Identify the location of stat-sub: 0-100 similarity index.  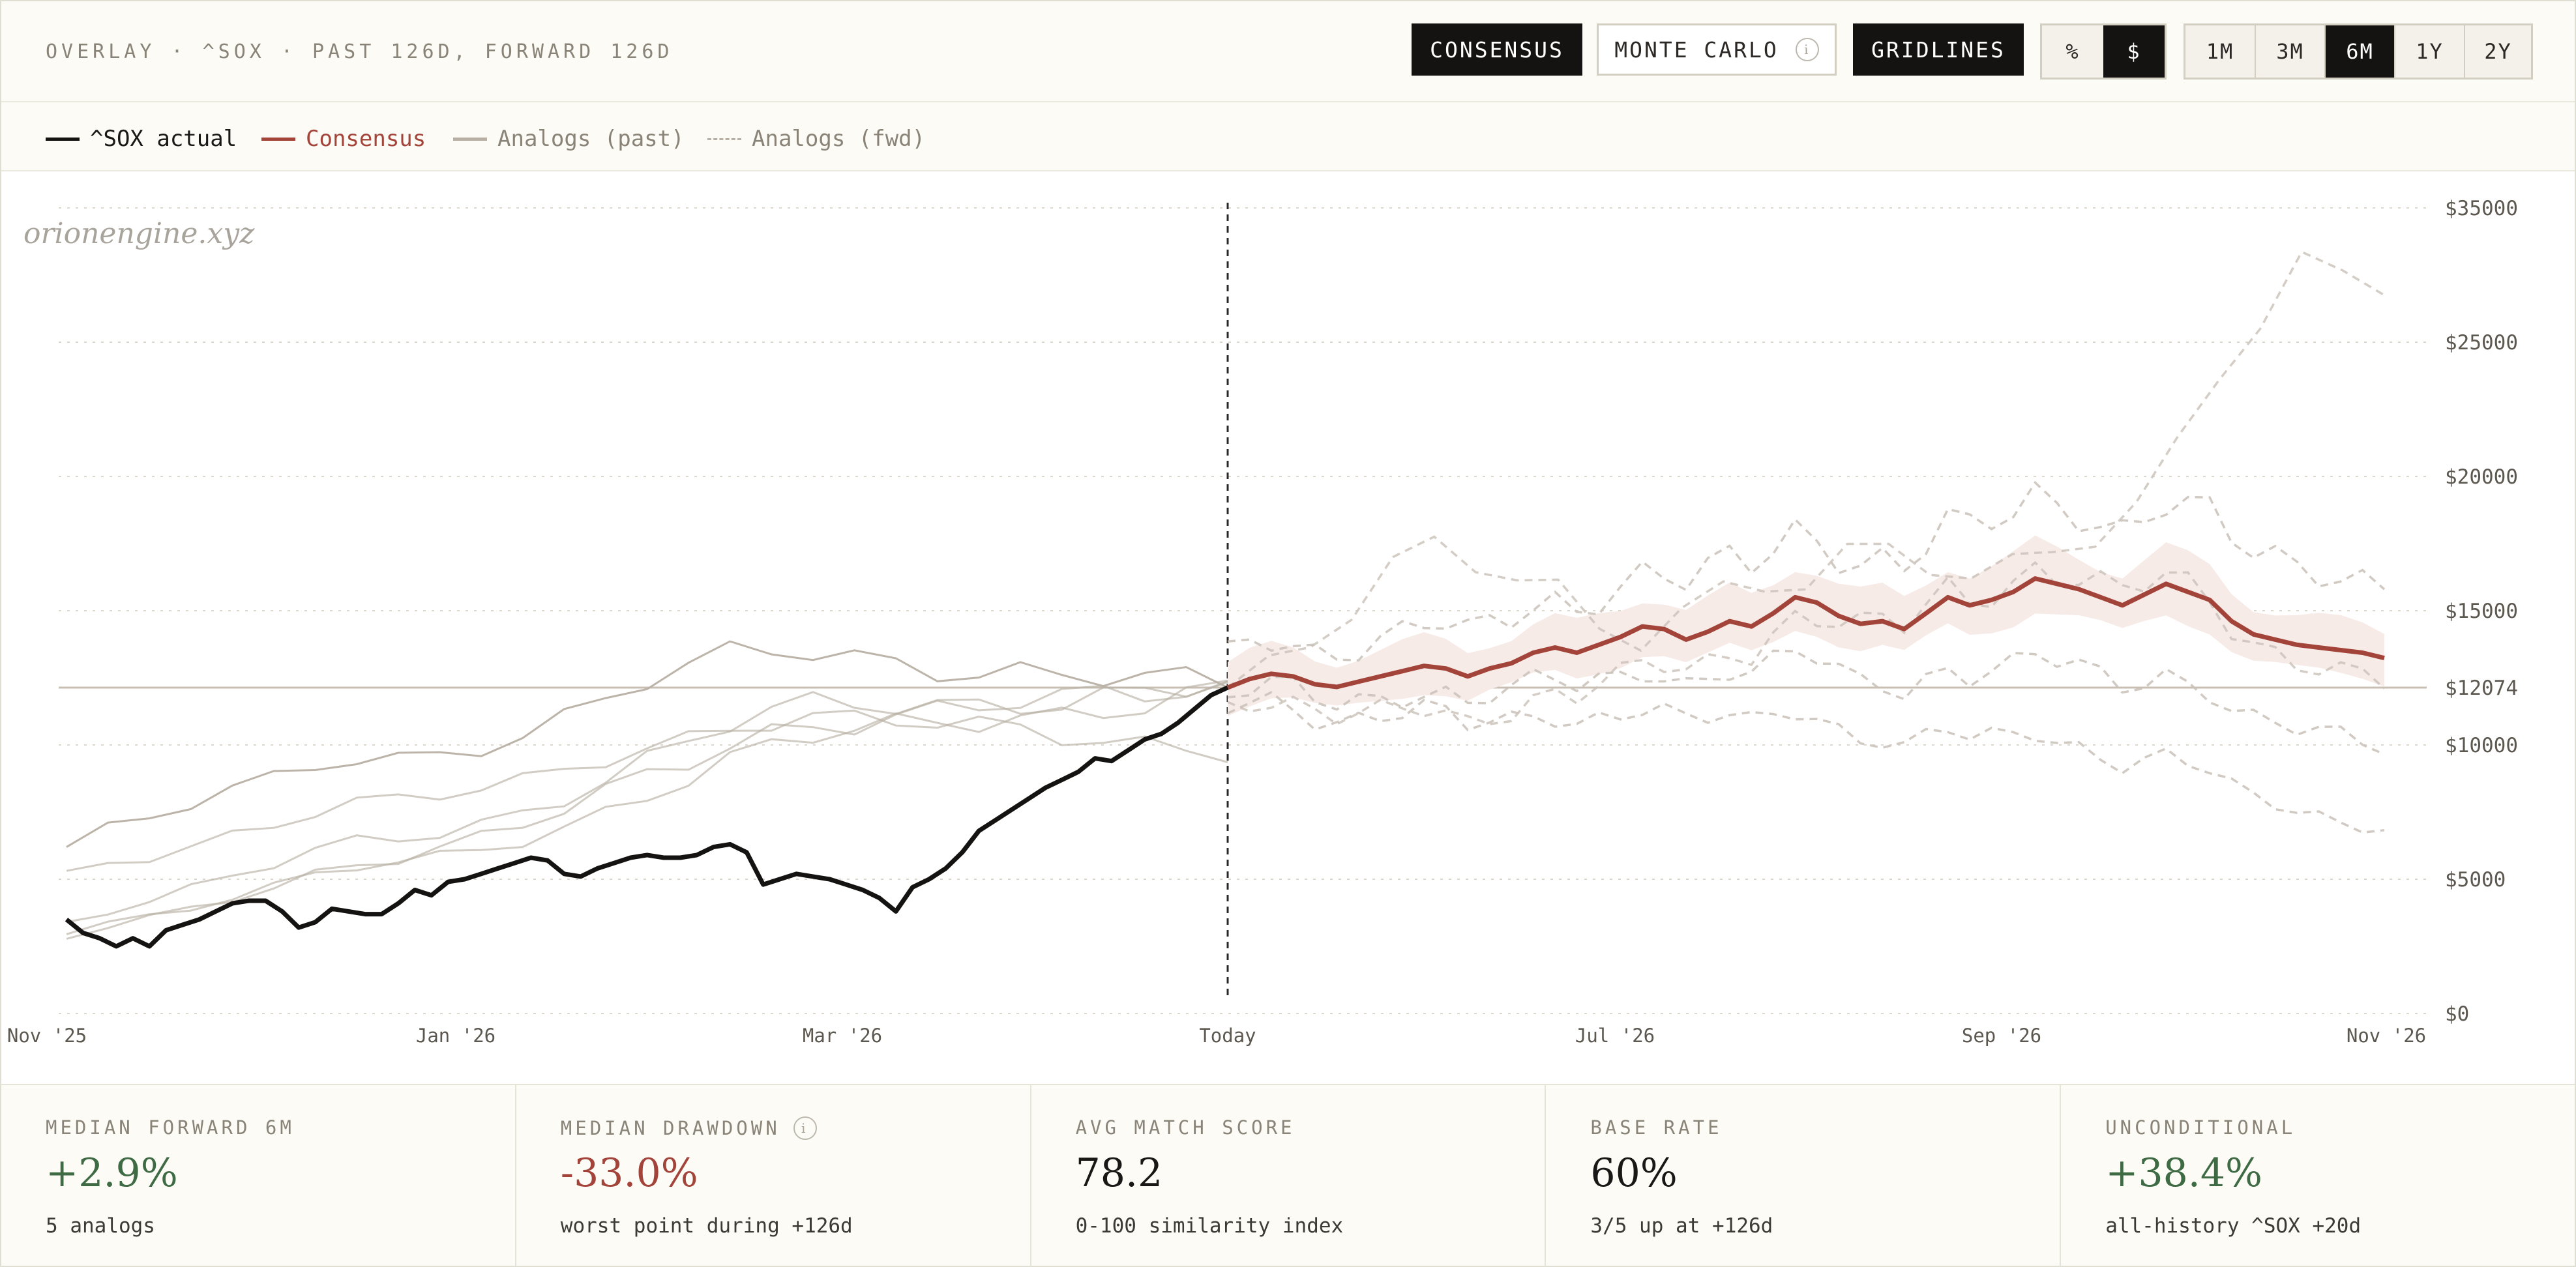
(1209, 1226).